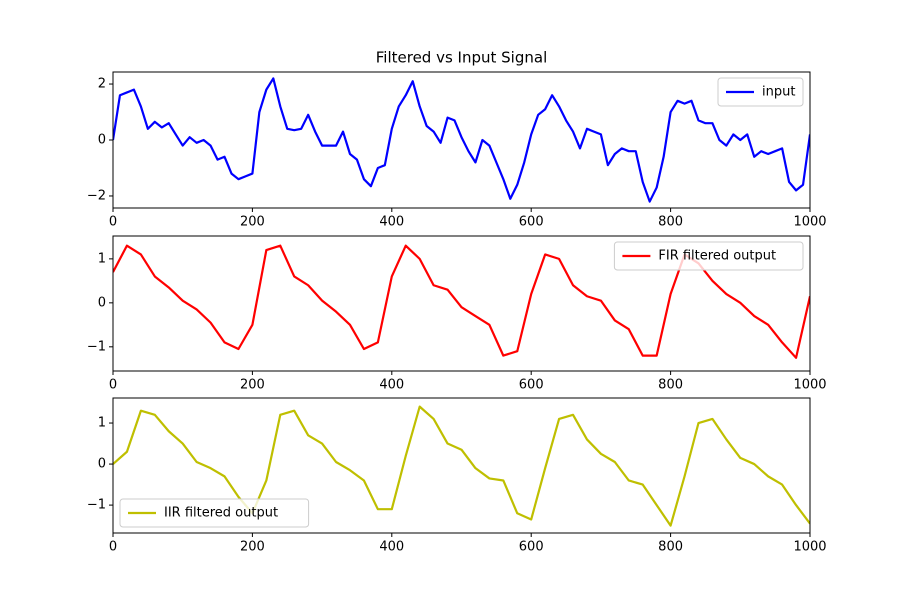 This screenshot has width=900, height=600. Describe the element at coordinates (461, 58) in the screenshot. I see `chart-title: Filtered vs Input Signal` at that location.